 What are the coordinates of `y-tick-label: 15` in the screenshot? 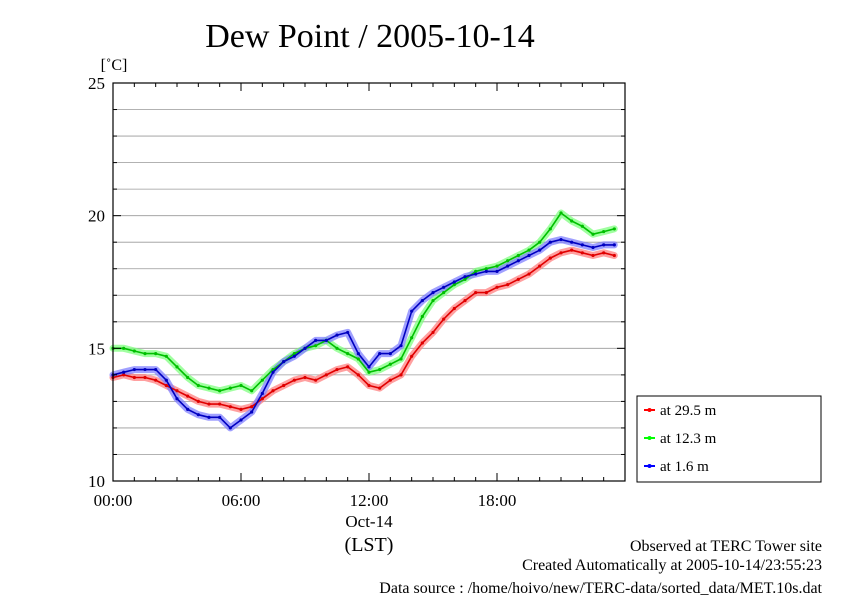 It's located at (96, 348).